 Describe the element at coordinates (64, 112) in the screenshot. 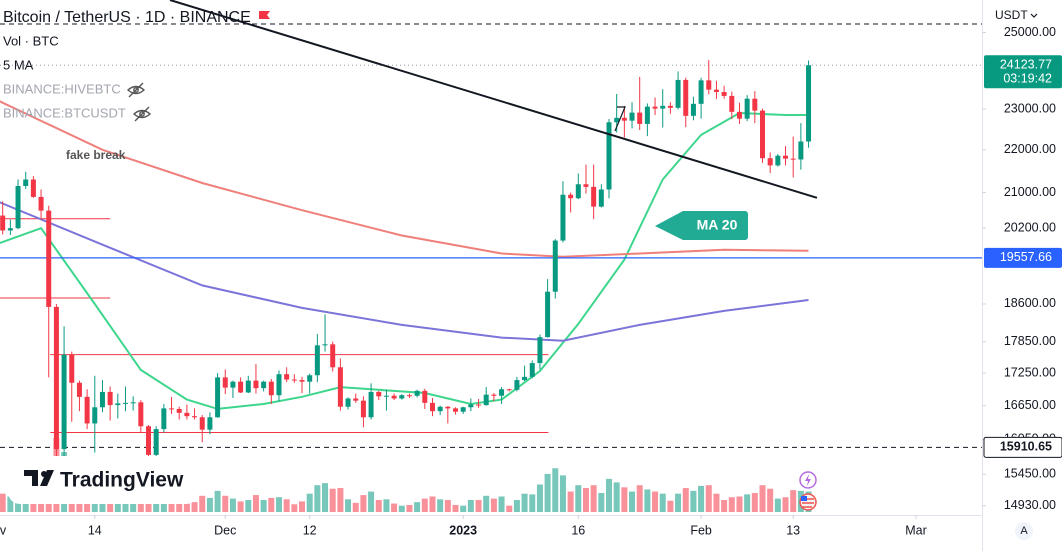

I see `indicator-label: BINANCE:BTCUSDT` at that location.